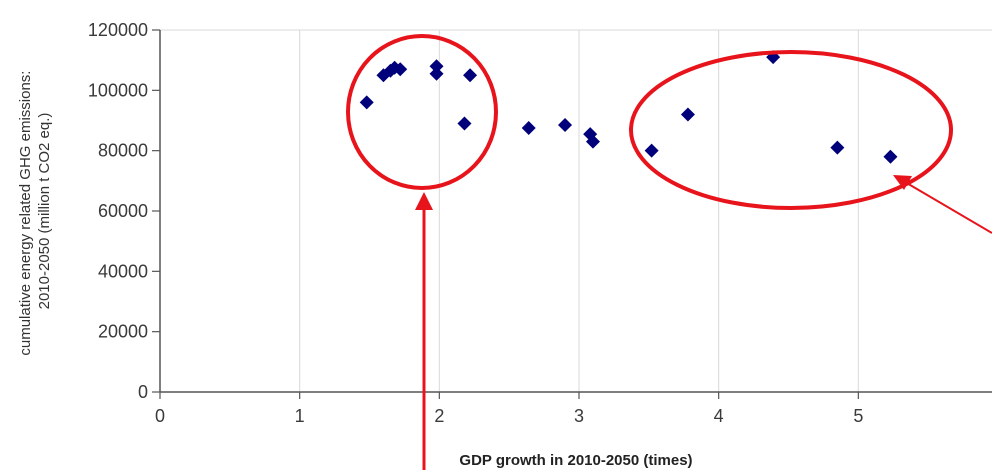 This screenshot has height=470, width=992. I want to click on y-tick-labels: 0 20000 40000 60000 80000 100000 120000, so click(124, 211).